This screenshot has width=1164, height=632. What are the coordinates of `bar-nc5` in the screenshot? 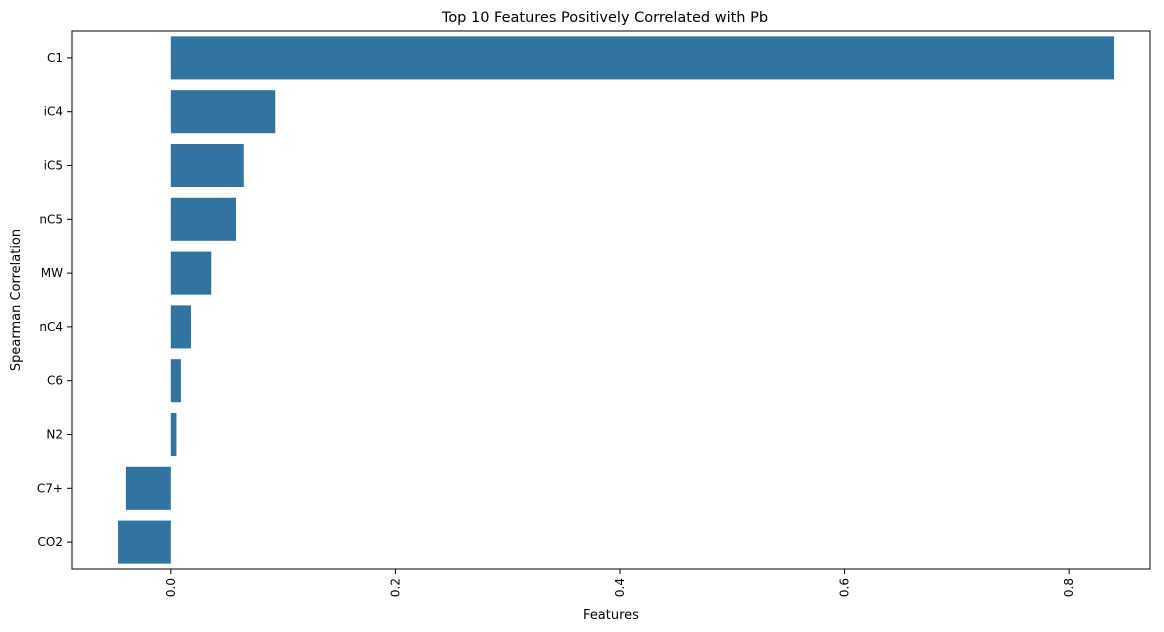 It's located at (203, 219).